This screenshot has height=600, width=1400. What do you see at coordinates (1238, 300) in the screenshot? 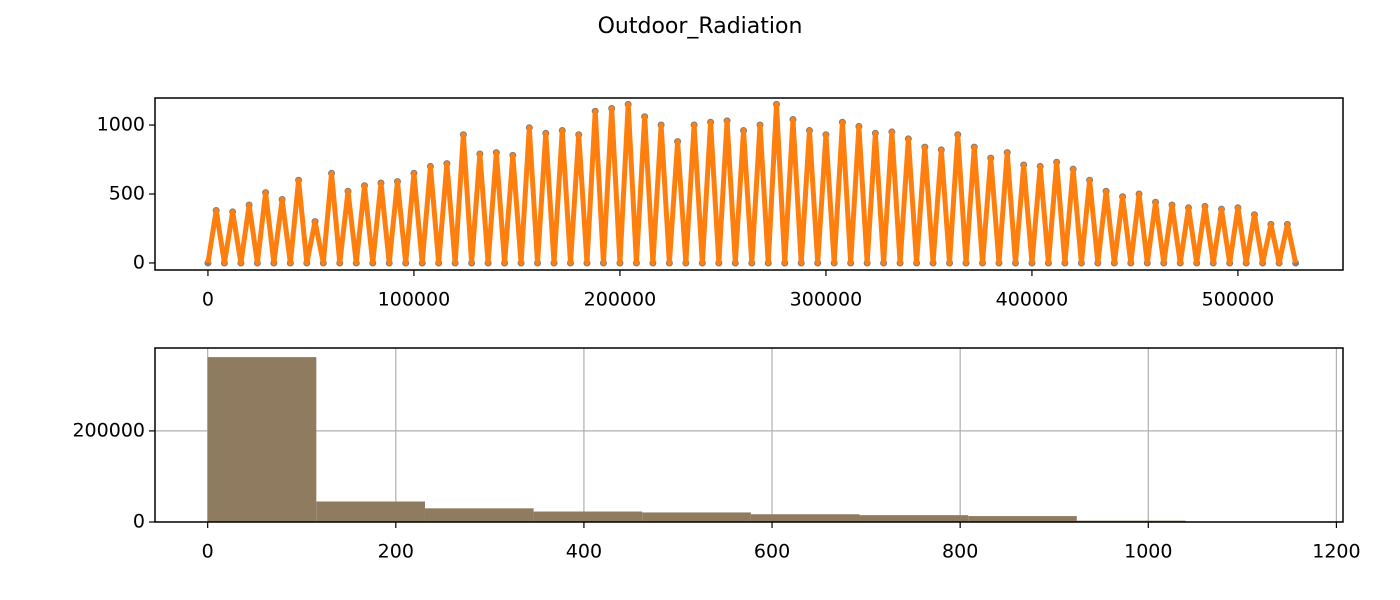
I see `x-tick-label: 500000` at bounding box center [1238, 300].